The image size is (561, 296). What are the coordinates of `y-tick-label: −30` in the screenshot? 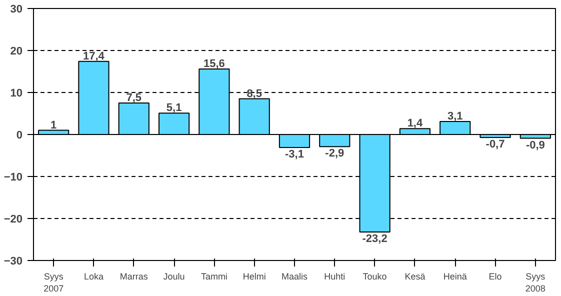 It's located at (13, 262).